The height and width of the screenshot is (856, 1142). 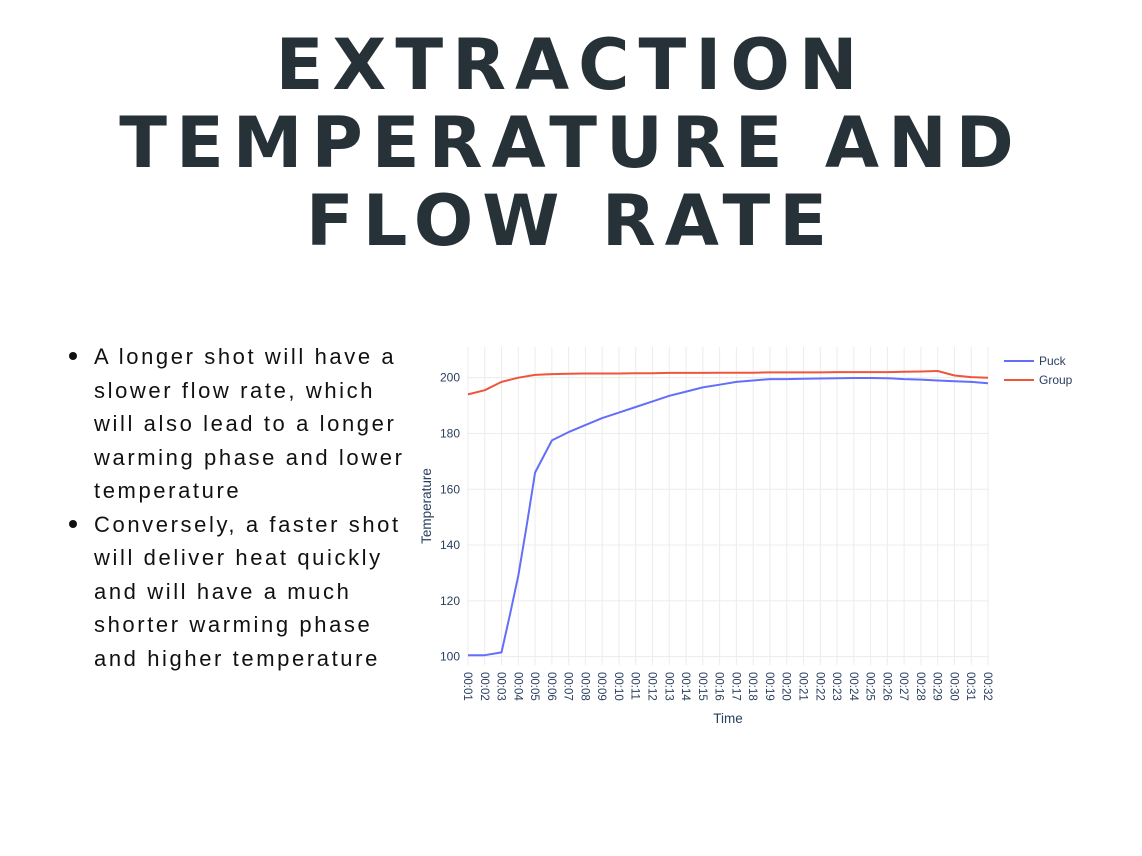 I want to click on x-tick-label: 00:13, so click(x=668, y=686).